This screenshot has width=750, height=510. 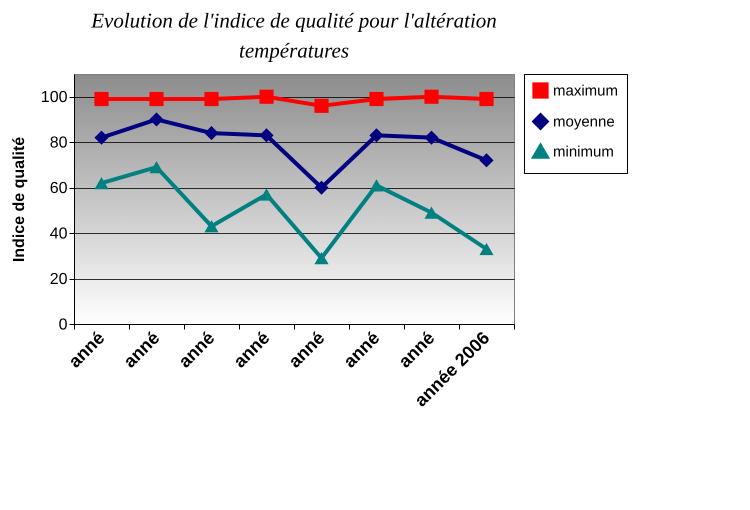 What do you see at coordinates (59, 189) in the screenshot?
I see `y-tick-label: 60` at bounding box center [59, 189].